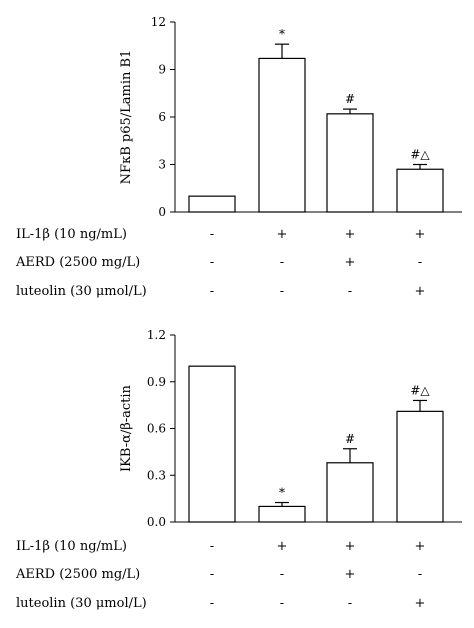 This screenshot has height=628, width=474. I want to click on y-tick-label: 0.9, so click(156, 382).